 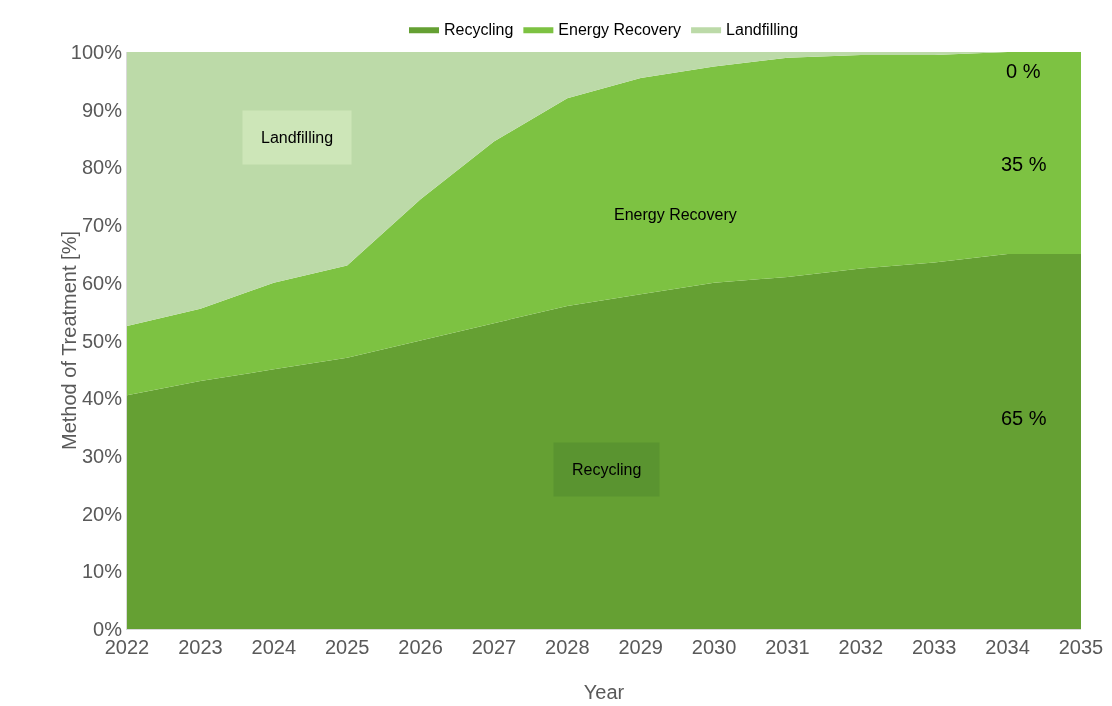 I want to click on y-tick-label: 100%, so click(x=96, y=52).